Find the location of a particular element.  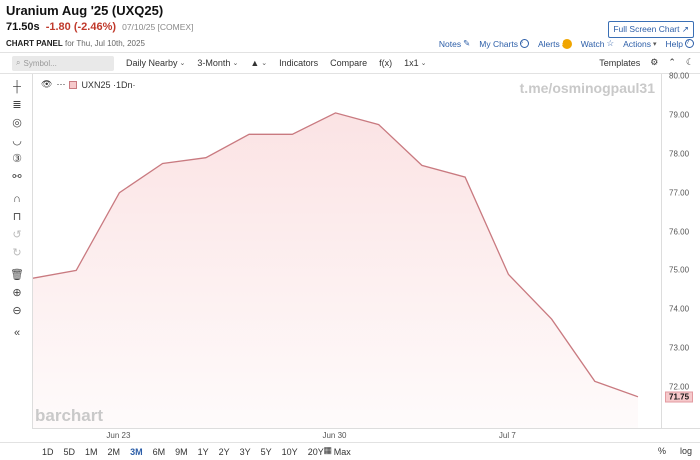

zoom-in-icon: ⊕ is located at coordinates (17, 293).